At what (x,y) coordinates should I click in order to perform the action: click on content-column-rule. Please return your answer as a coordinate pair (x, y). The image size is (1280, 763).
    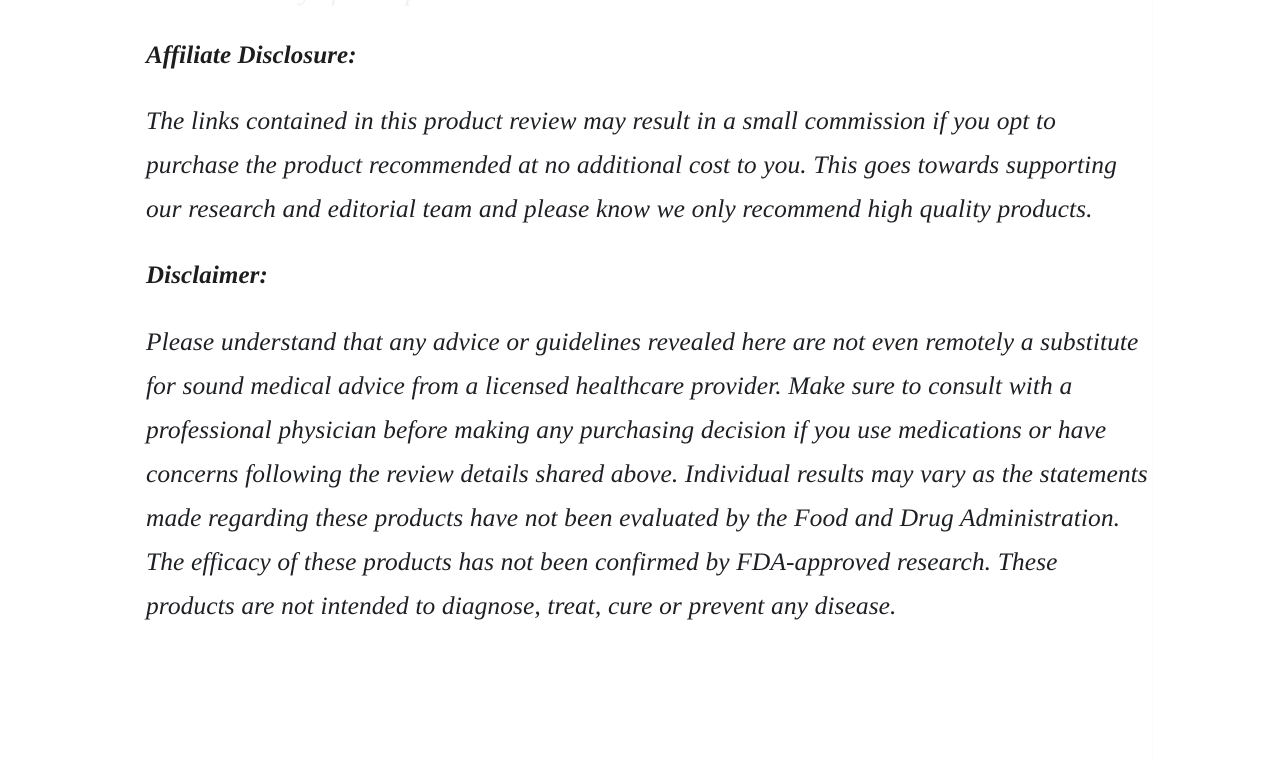
    Looking at the image, I should click on (1152, 381).